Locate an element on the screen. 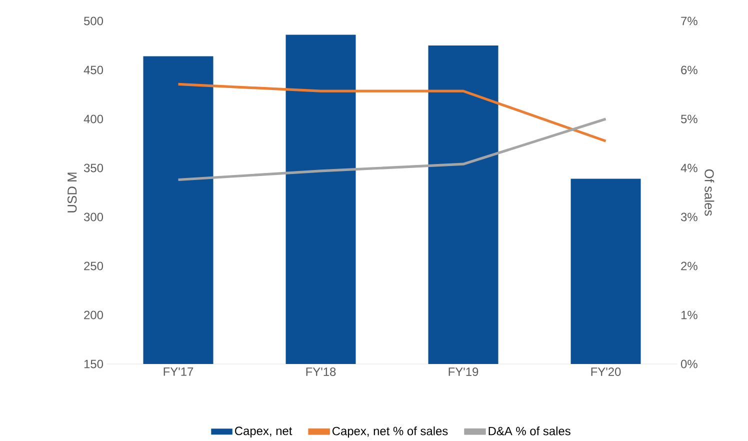  y2-tick-label: 4% is located at coordinates (689, 168).